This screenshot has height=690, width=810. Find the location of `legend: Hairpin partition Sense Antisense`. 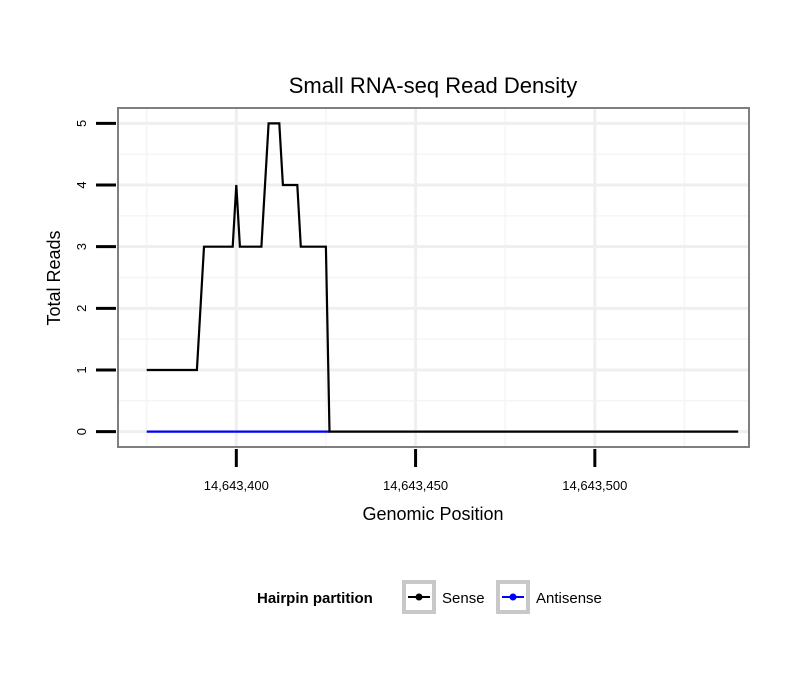

legend: Hairpin partition Sense Antisense is located at coordinates (429, 597).